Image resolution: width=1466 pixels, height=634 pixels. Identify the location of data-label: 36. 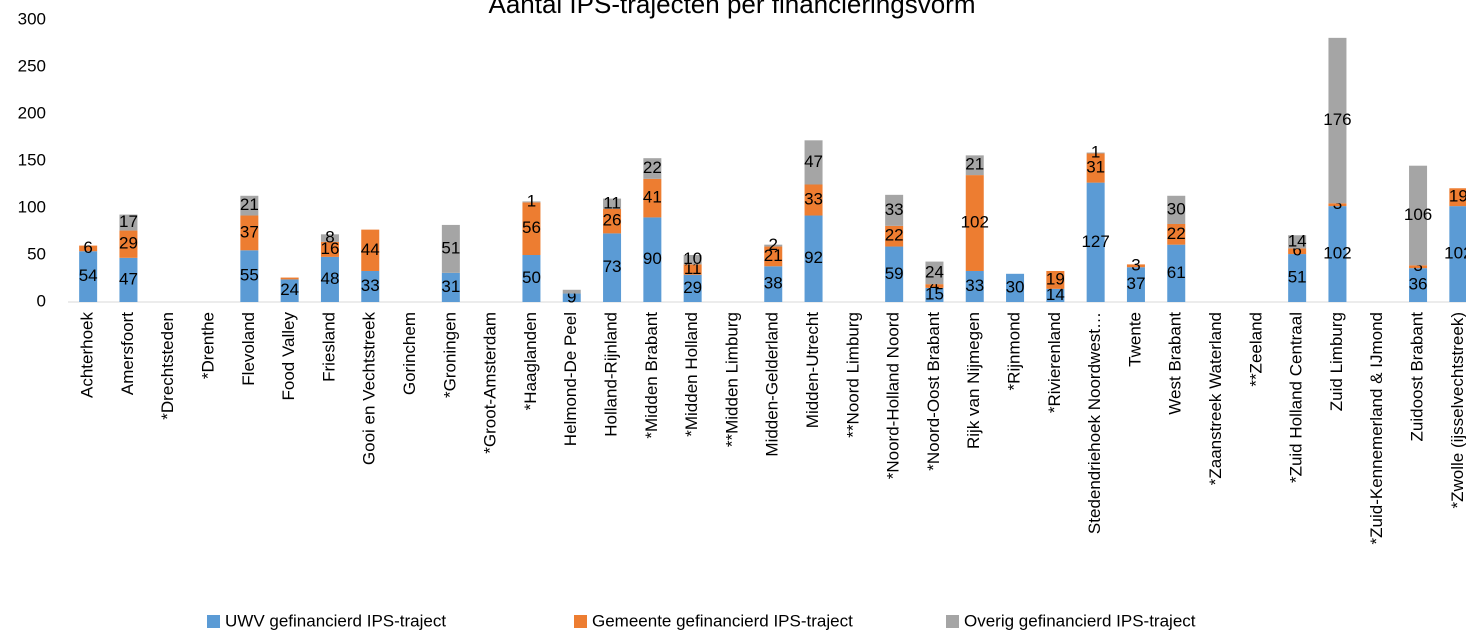
(1418, 284).